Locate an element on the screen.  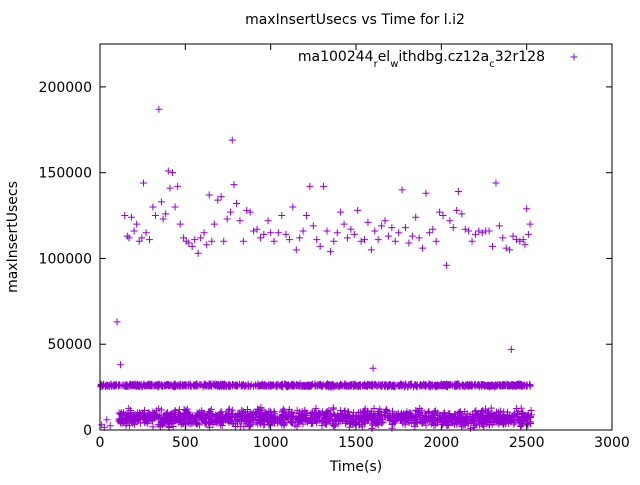
x-tick-label: 2500 is located at coordinates (527, 443).